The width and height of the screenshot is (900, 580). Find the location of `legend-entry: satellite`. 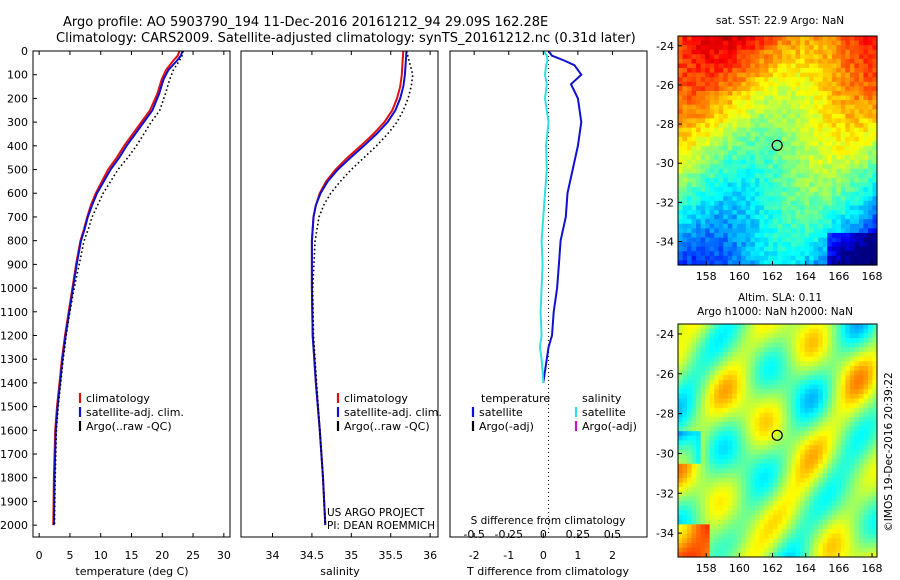

legend-entry: satellite is located at coordinates (604, 412).